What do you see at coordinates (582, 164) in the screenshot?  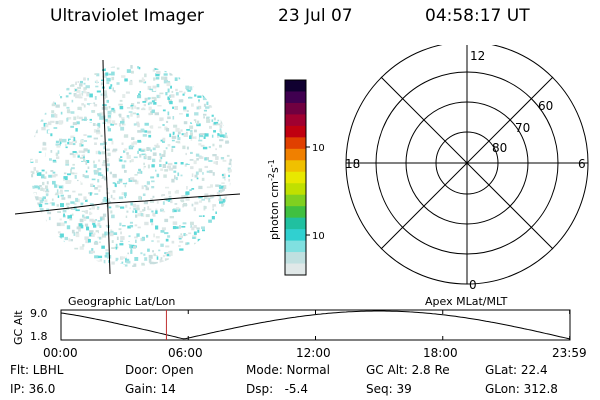 I see `polar-mlt-label-6: 6` at bounding box center [582, 164].